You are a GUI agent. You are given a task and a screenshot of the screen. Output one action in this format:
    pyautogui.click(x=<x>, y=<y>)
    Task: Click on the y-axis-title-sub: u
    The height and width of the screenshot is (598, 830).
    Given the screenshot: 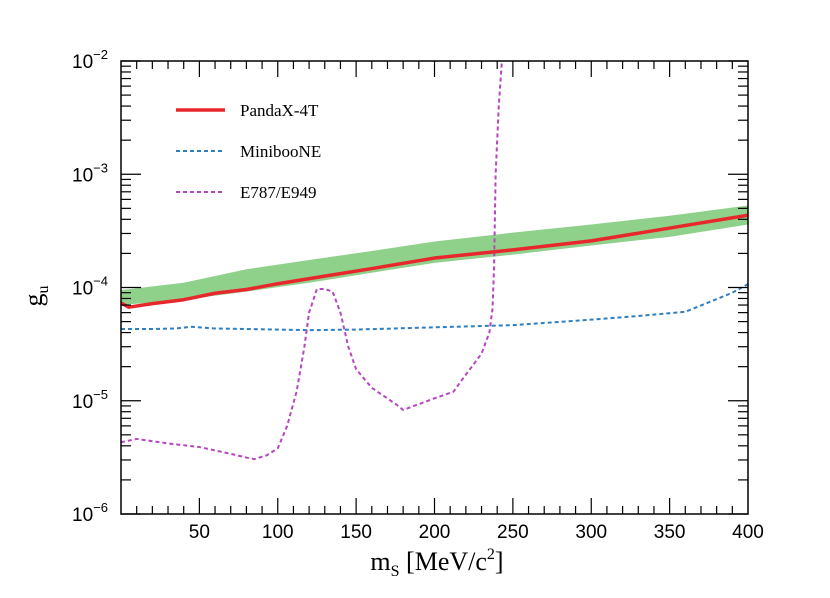 What is the action you would take?
    pyautogui.click(x=43, y=290)
    